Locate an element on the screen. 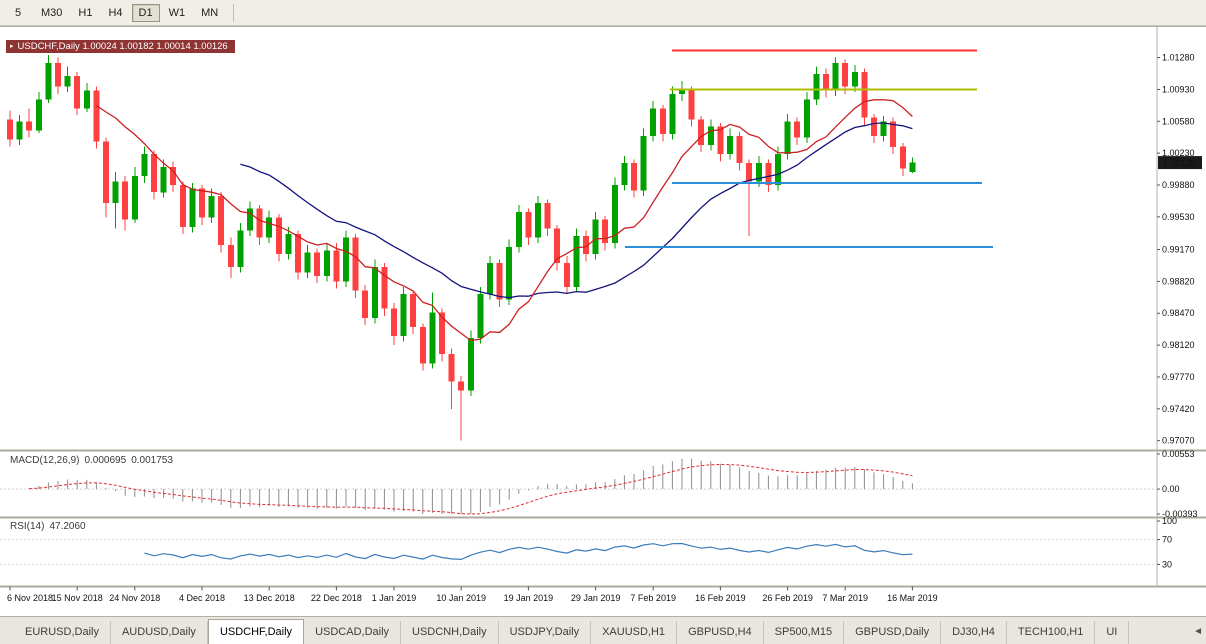 The width and height of the screenshot is (1206, 644). svg-text: 4 Dec 2018 is located at coordinates (202, 598).